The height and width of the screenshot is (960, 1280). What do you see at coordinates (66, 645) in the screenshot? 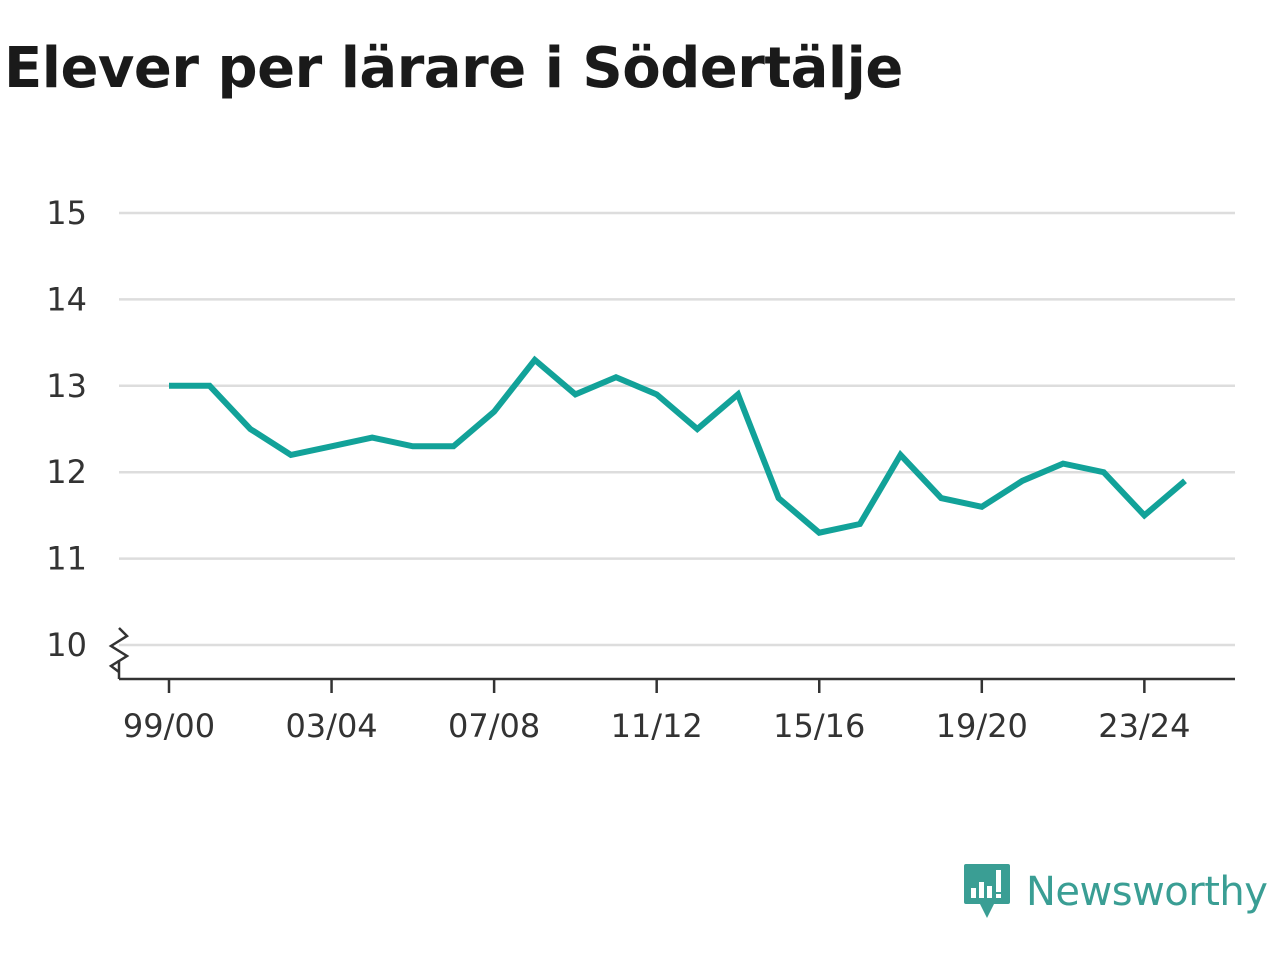
I see `y-tick-label: 10` at bounding box center [66, 645].